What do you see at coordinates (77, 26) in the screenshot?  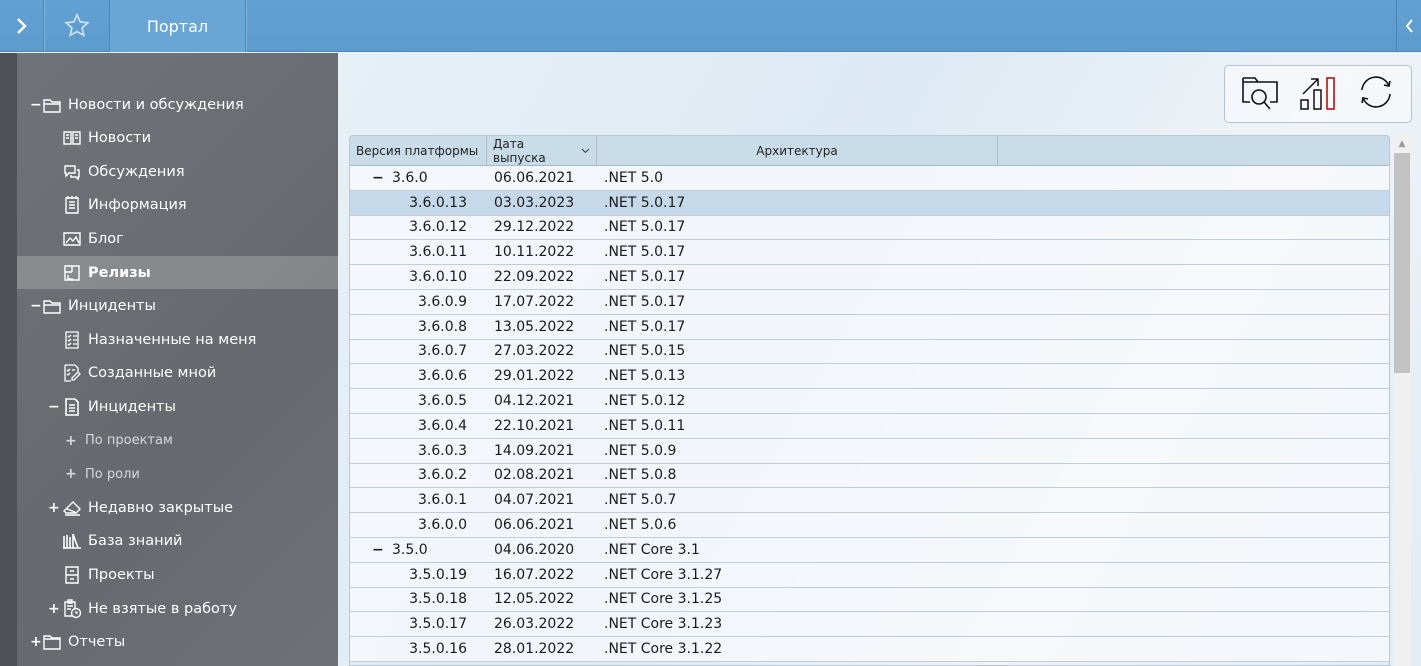 I see `favorites-button` at bounding box center [77, 26].